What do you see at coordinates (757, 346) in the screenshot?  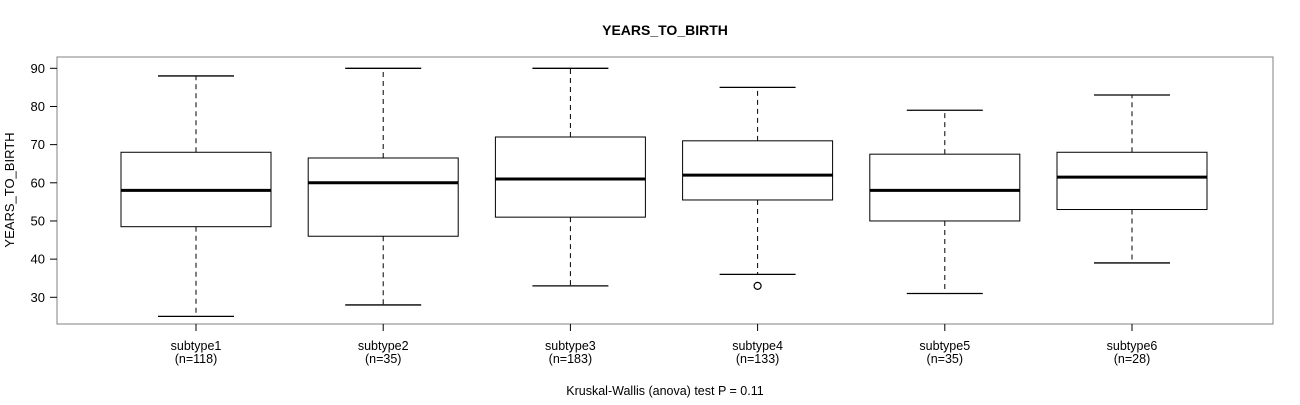 I see `group-label: subtype4` at bounding box center [757, 346].